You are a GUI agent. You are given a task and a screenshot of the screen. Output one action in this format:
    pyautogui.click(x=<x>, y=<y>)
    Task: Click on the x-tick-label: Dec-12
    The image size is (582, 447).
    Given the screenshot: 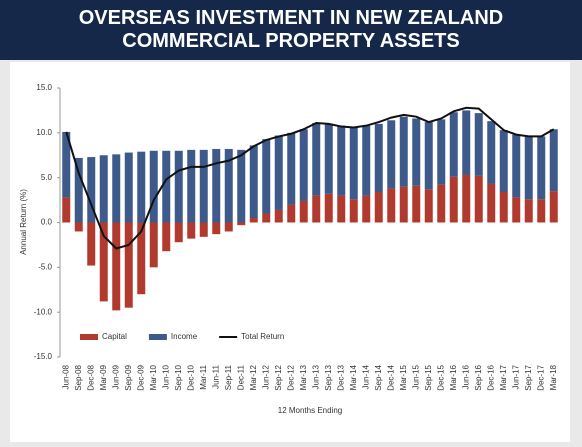 What is the action you would take?
    pyautogui.click(x=290, y=377)
    